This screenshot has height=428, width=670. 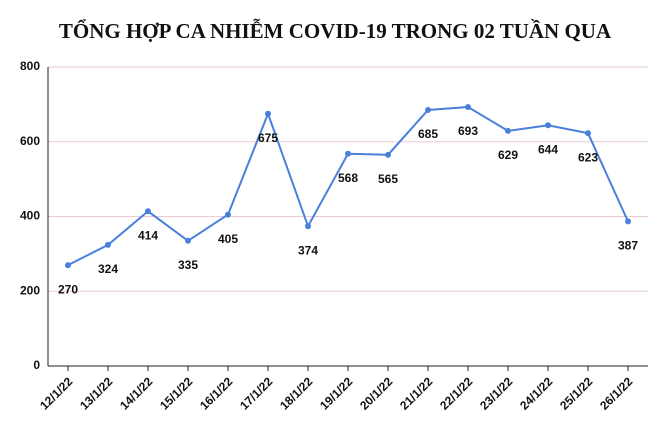 I want to click on data-label: 324, so click(x=108, y=269).